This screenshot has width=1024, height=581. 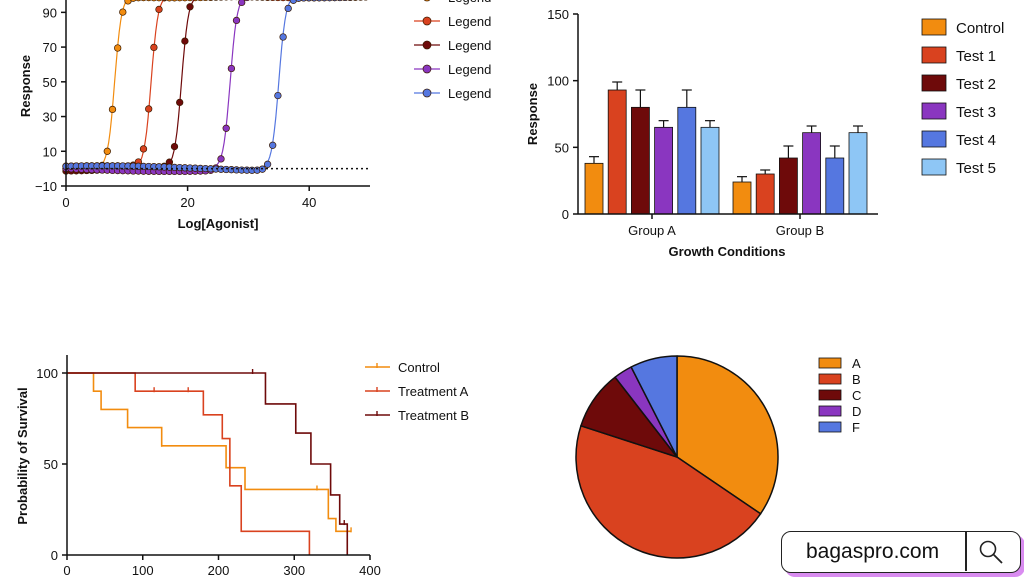 I want to click on c2-y-tick-label: 100, so click(x=558, y=81).